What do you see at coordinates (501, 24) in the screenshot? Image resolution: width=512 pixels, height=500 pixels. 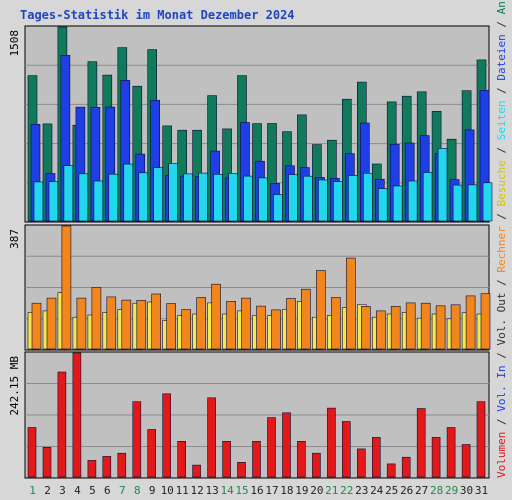 I see `legend-part-13: /` at bounding box center [501, 24].